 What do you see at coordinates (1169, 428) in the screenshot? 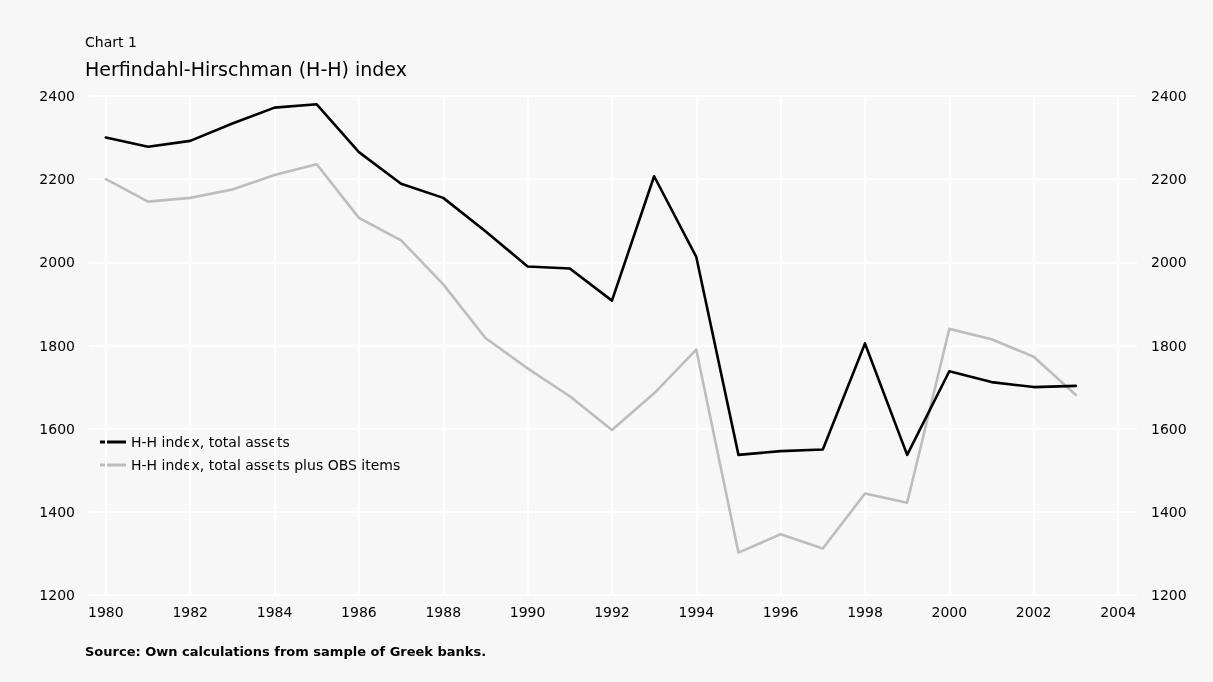
I see `y2-tick-label: 1600` at bounding box center [1169, 428].